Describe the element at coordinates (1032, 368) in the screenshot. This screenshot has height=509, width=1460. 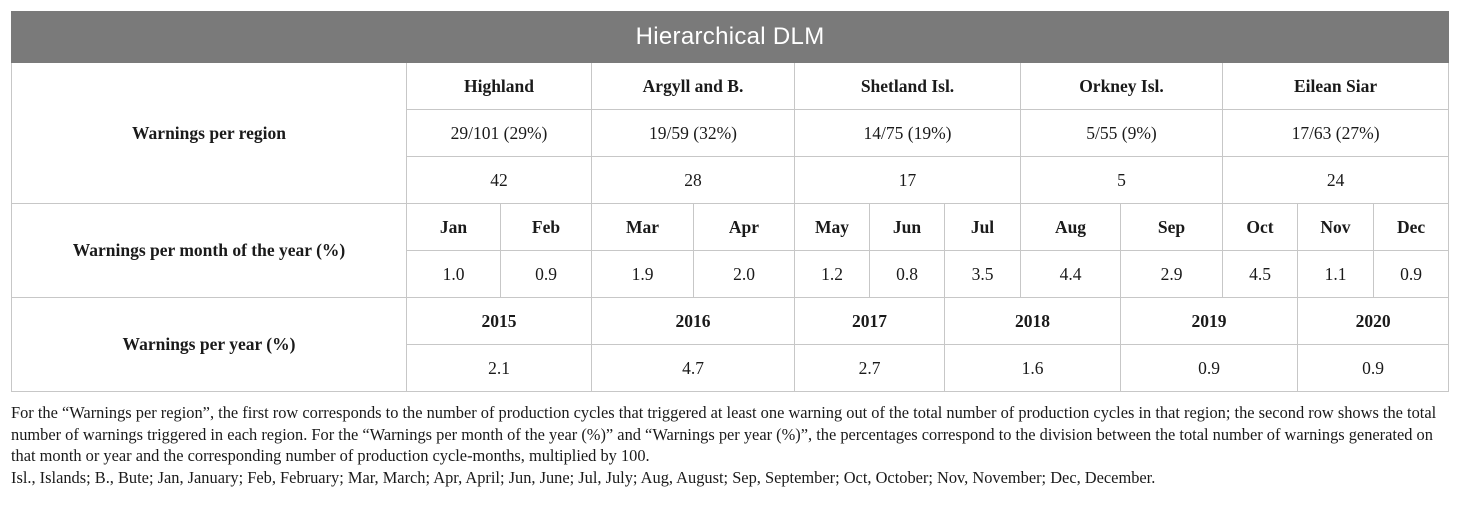
I see `year-value-cell: 1.6` at that location.